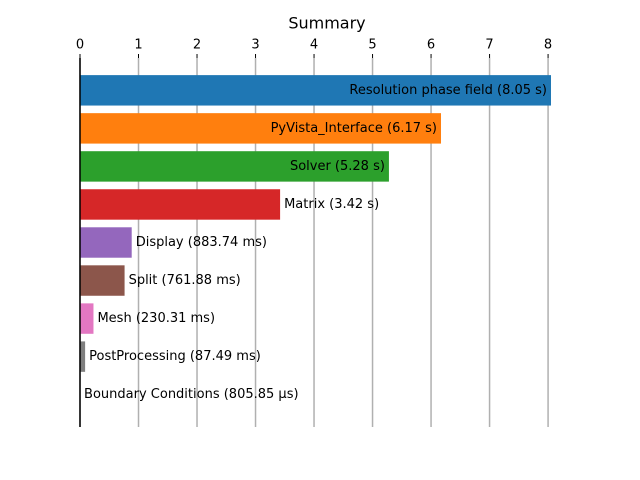 The image size is (640, 480). Describe the element at coordinates (255, 45) in the screenshot. I see `x-tick-label: 3` at that location.